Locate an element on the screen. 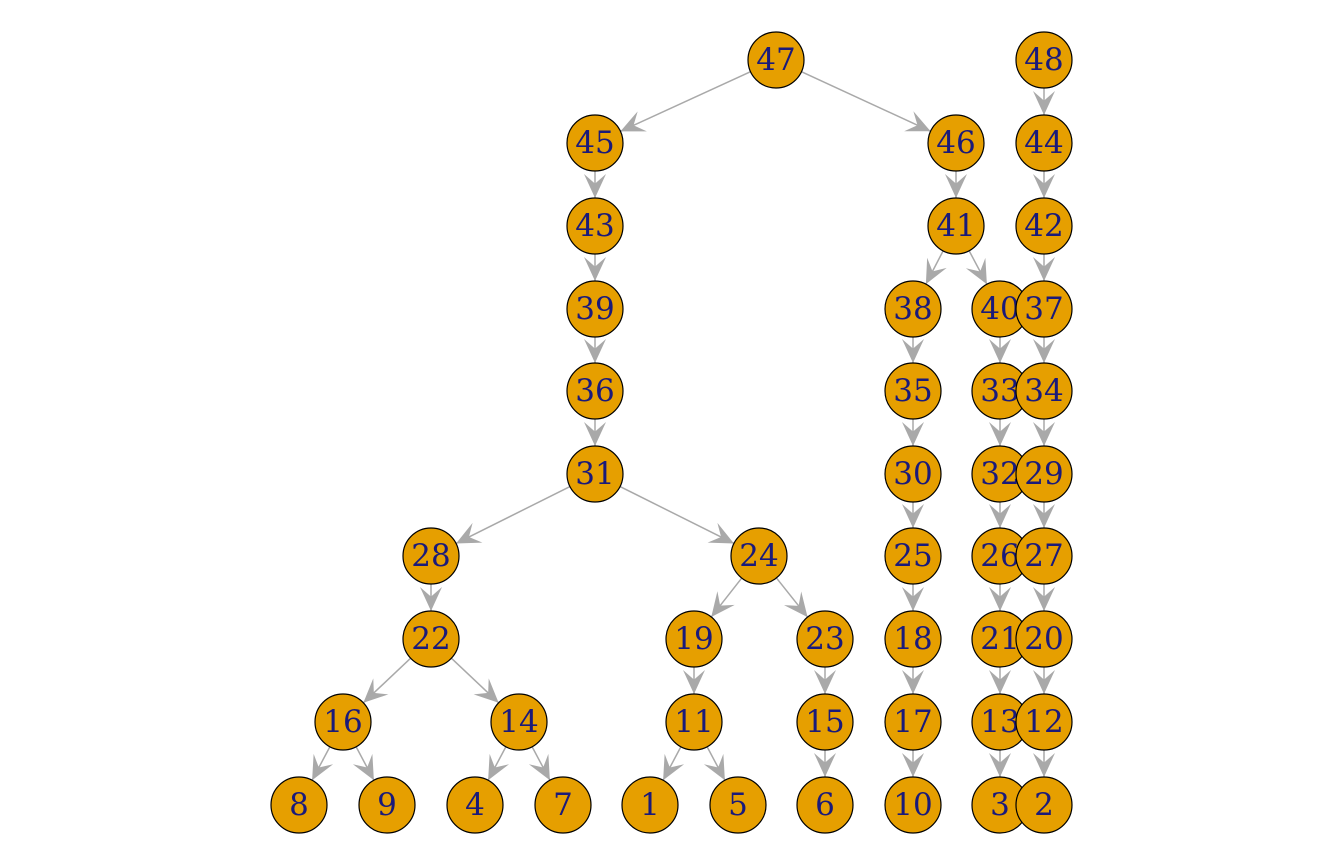 The image size is (1344, 865). node-label: 19 is located at coordinates (693, 639).